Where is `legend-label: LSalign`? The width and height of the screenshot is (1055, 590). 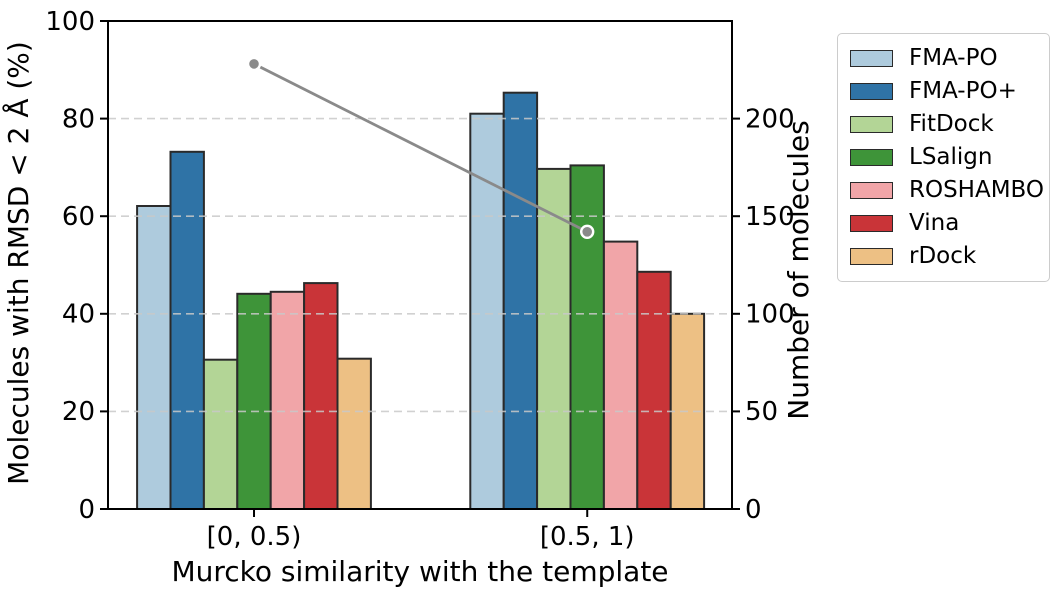
legend-label: LSalign is located at coordinates (951, 157).